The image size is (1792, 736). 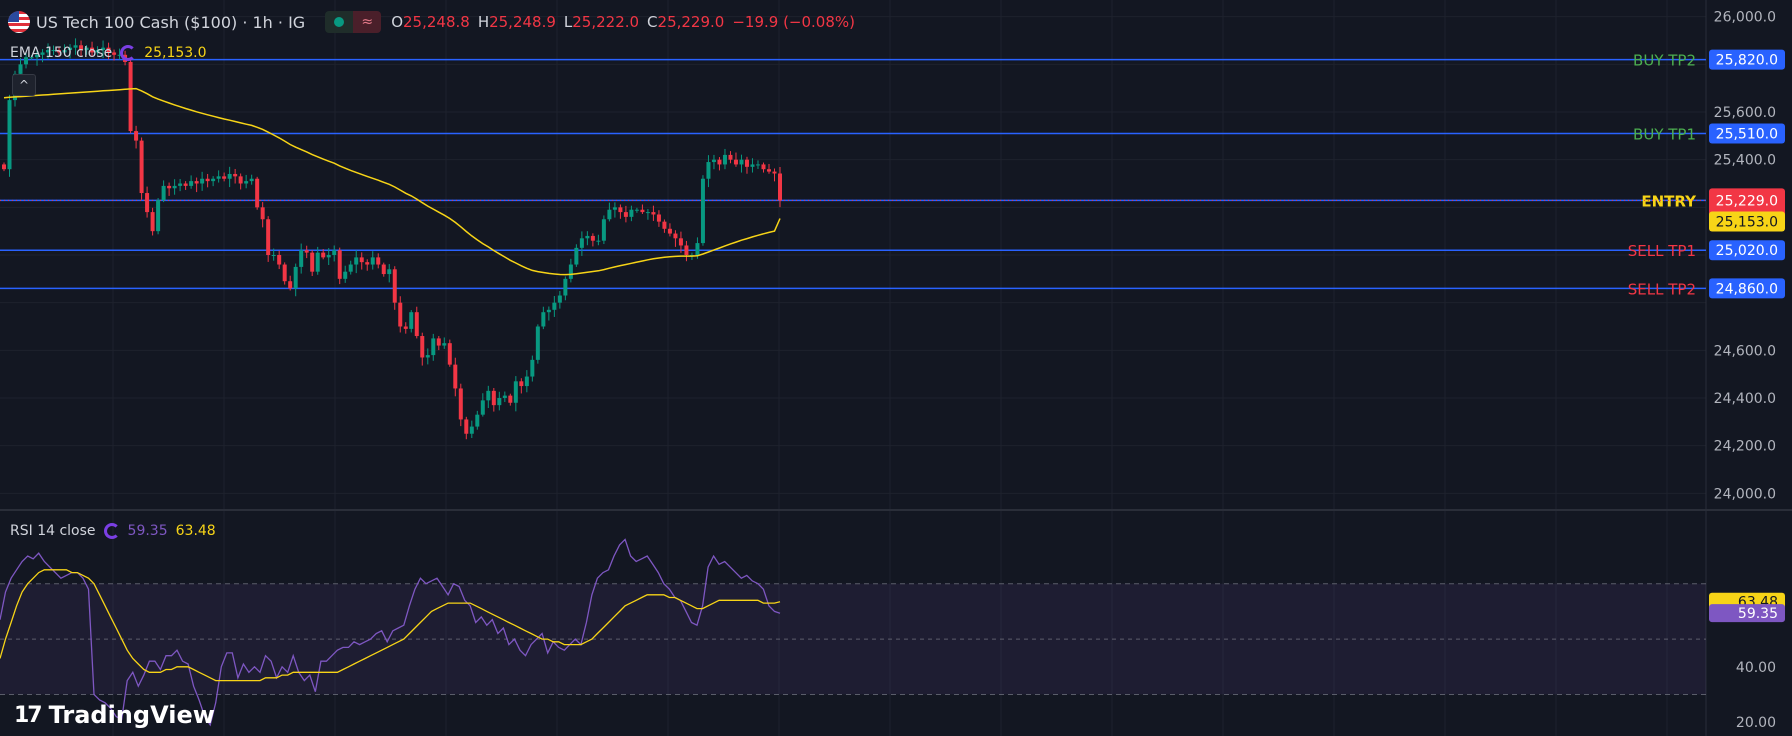 What do you see at coordinates (114, 715) in the screenshot?
I see `tradingview-logo: 17 TradingView` at bounding box center [114, 715].